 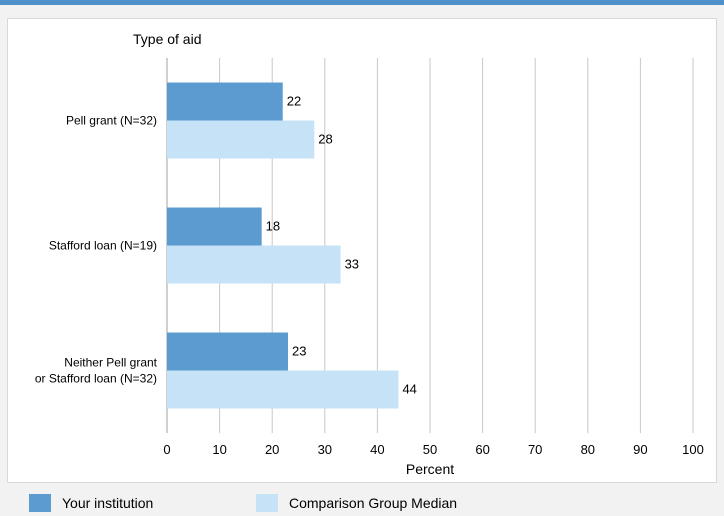 What do you see at coordinates (430, 469) in the screenshot?
I see `x-axis-title: Percent` at bounding box center [430, 469].